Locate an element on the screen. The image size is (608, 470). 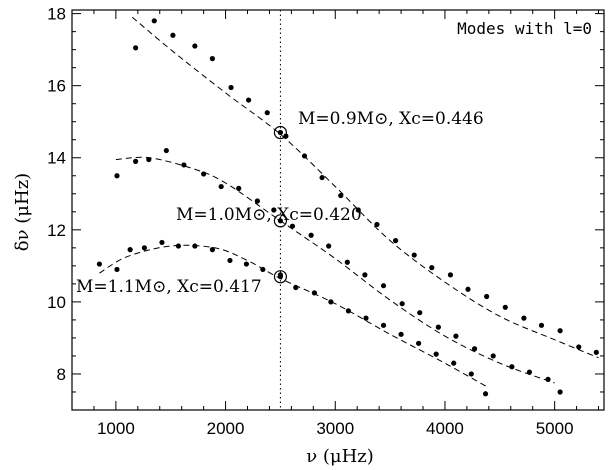
x-tick-label: 3000 is located at coordinates (335, 428).